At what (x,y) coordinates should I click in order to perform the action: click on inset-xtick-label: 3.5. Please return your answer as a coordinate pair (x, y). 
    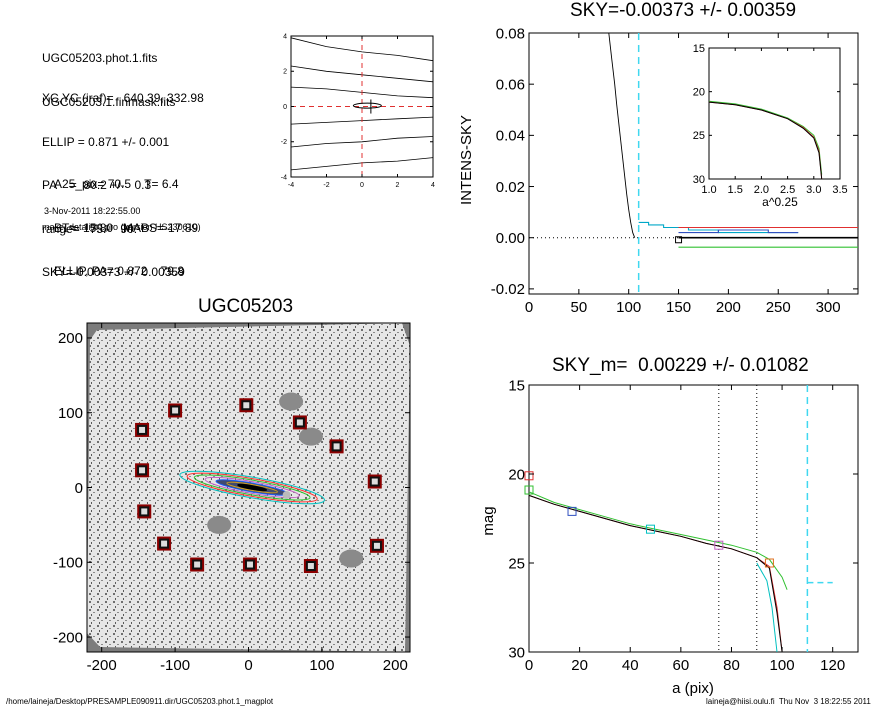
    Looking at the image, I should click on (839, 190).